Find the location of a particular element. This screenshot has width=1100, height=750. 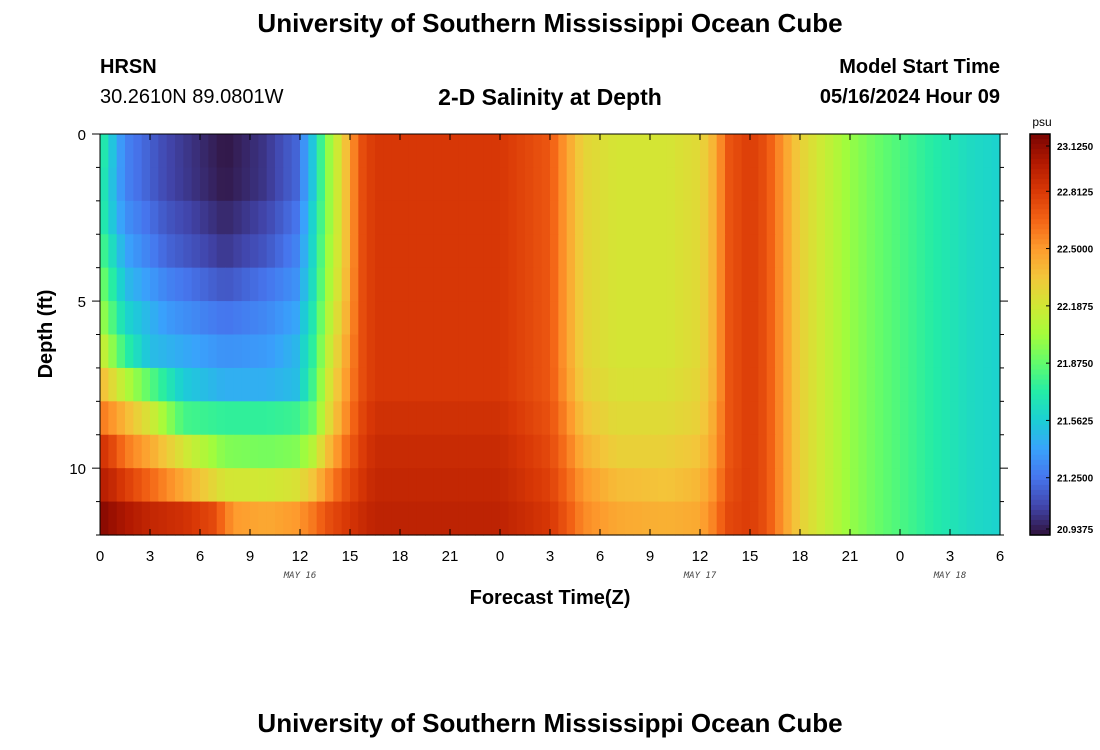

x-tick-label: 6 is located at coordinates (200, 556).